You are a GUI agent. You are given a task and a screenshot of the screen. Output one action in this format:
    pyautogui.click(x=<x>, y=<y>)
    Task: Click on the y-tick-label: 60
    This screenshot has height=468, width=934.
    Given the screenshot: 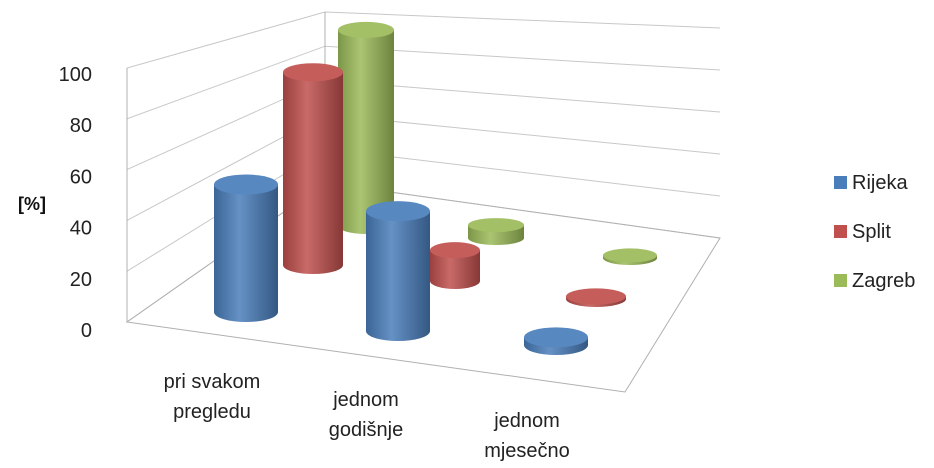 What is the action you would take?
    pyautogui.click(x=81, y=177)
    